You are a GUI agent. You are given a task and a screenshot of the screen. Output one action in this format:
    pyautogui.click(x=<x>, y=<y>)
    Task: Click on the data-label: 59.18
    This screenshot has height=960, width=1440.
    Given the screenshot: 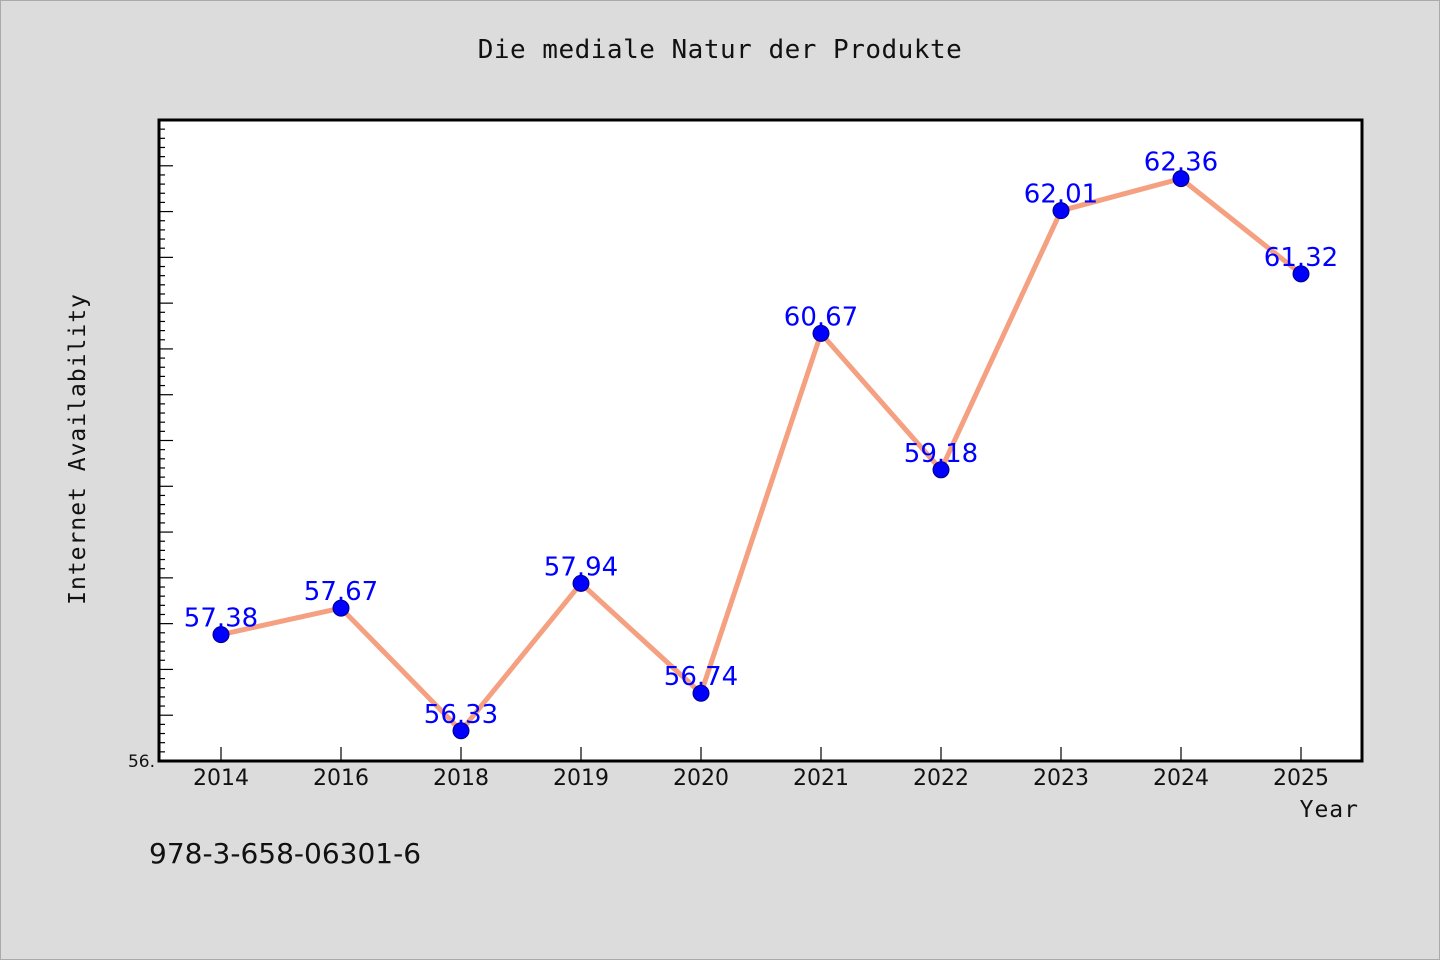 What is the action you would take?
    pyautogui.click(x=941, y=454)
    